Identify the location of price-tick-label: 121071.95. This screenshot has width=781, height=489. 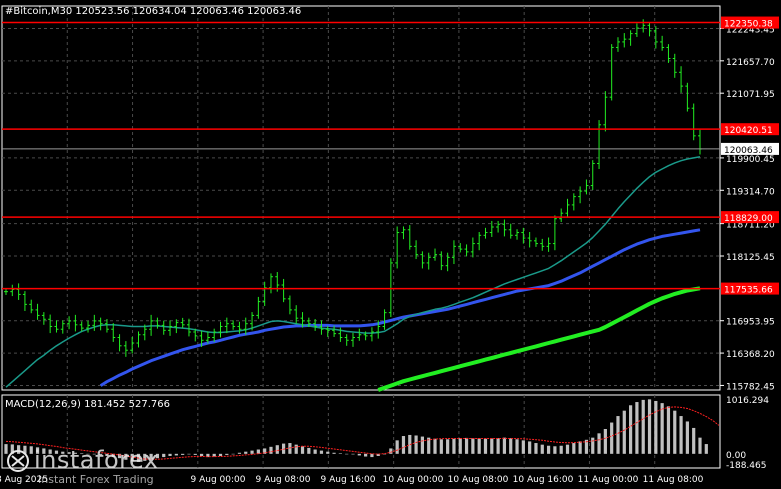
(750, 95).